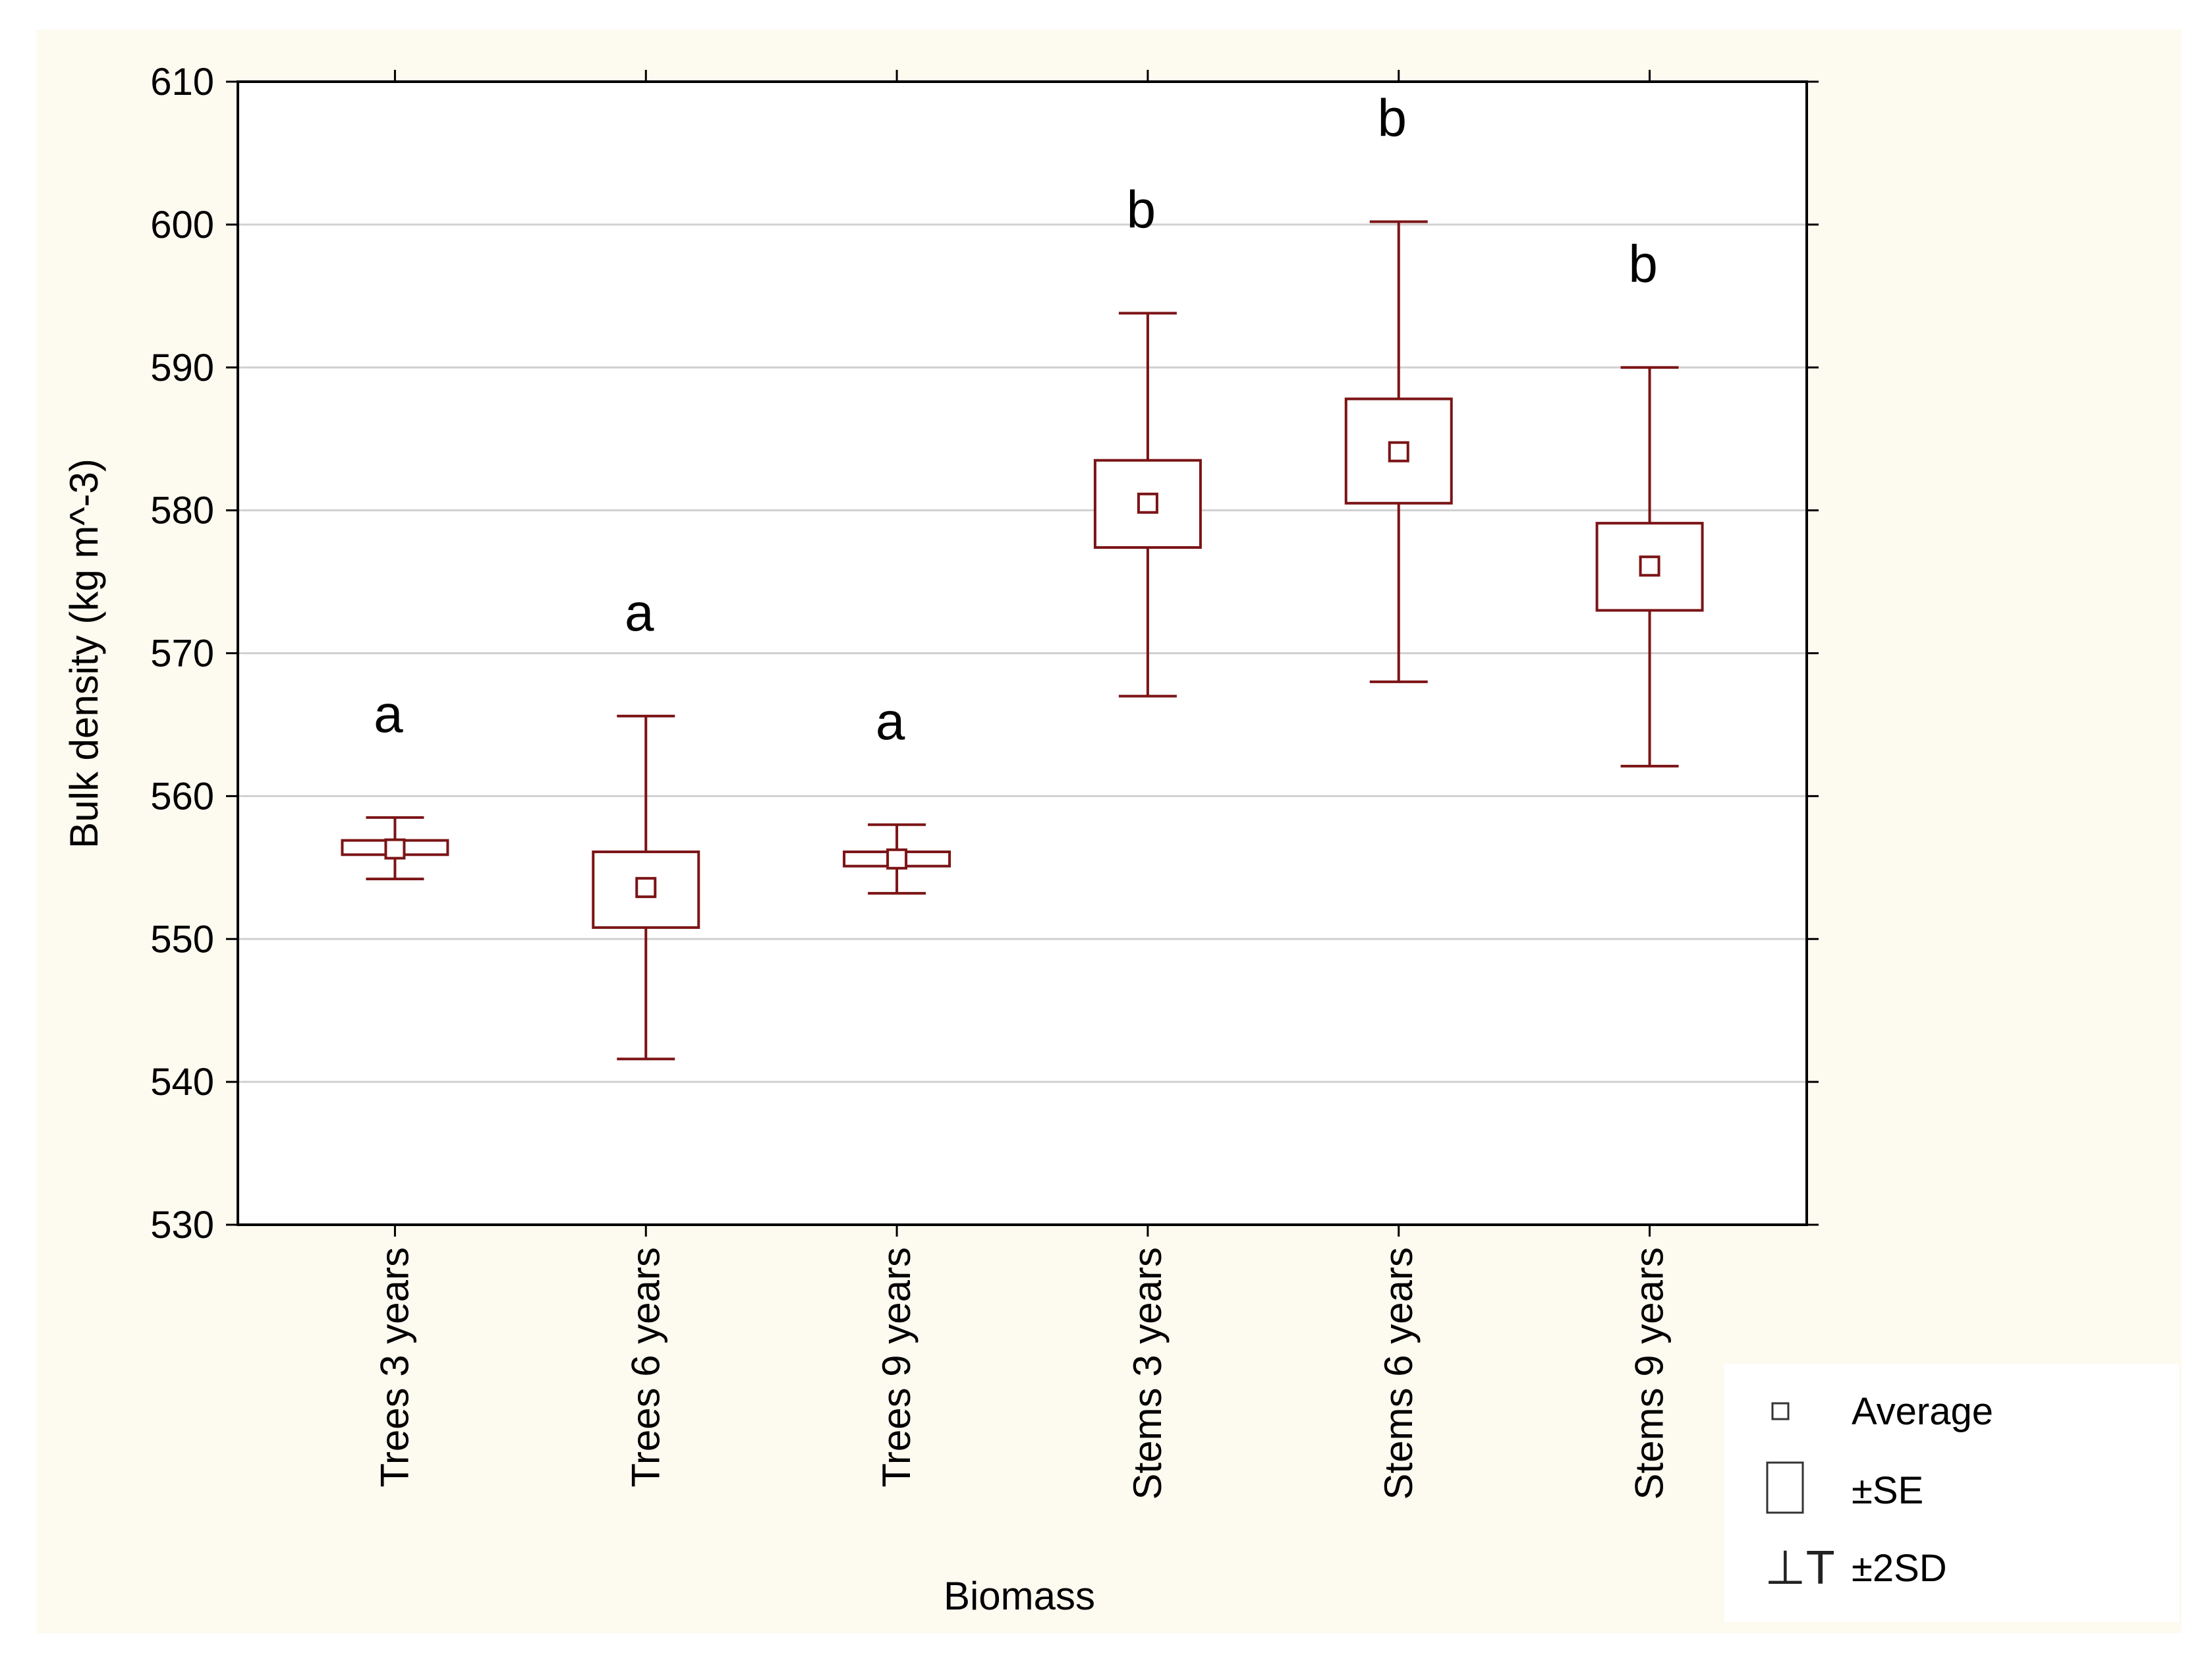 Image resolution: width=2210 pixels, height=1680 pixels. I want to click on legend-sd-symbol: ⊥T, so click(1800, 1568).